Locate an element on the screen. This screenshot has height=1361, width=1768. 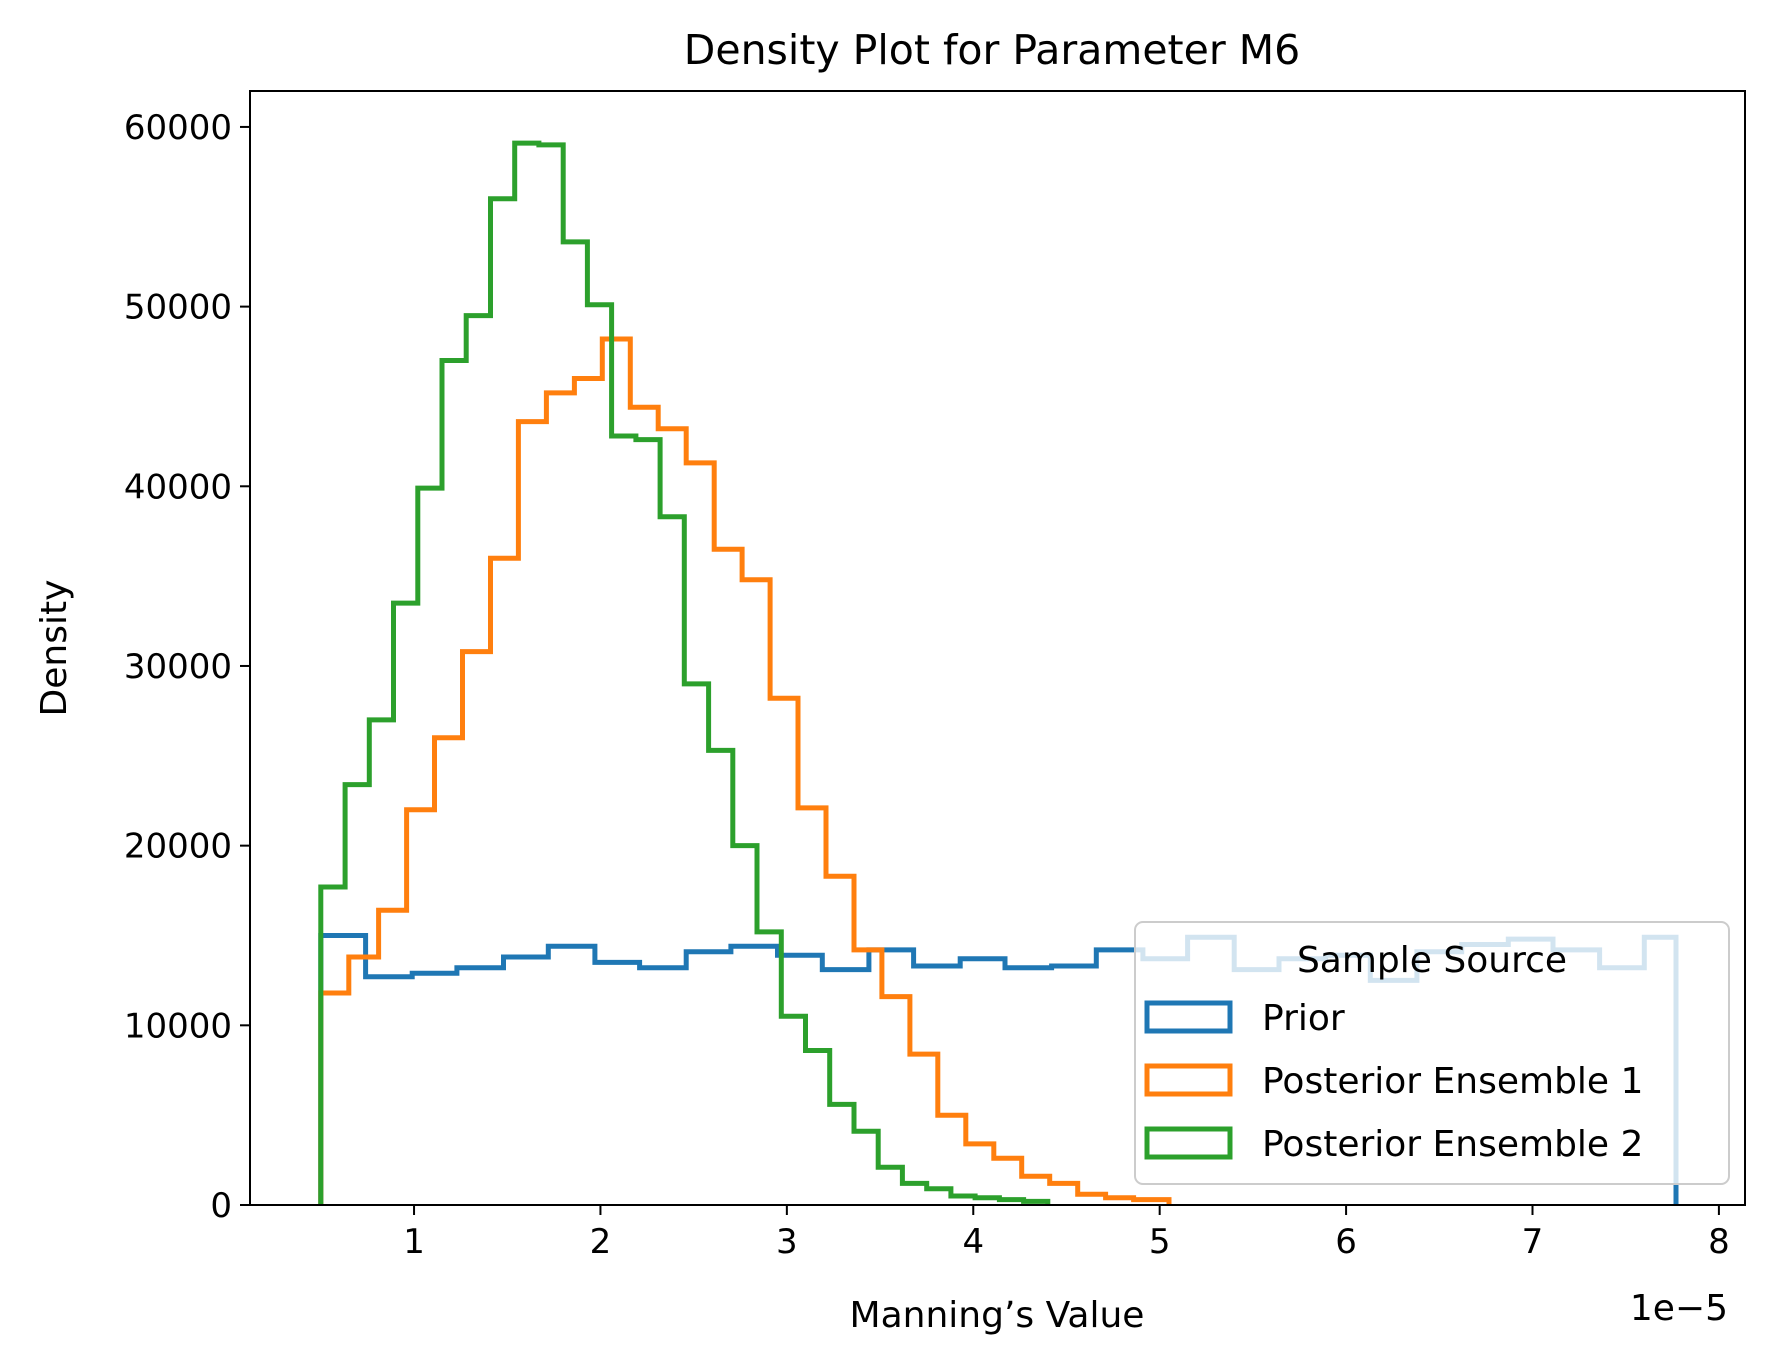
legend-label-prior: Prior is located at coordinates (1303, 1018).